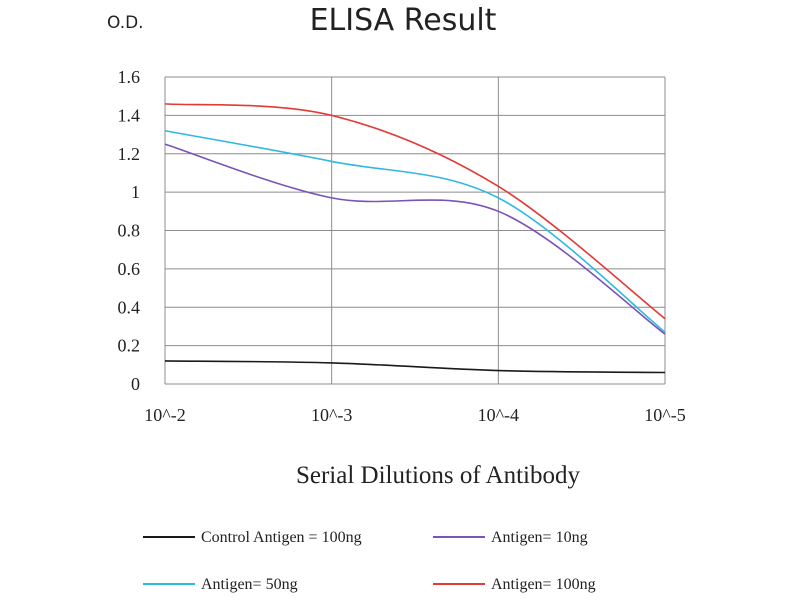  What do you see at coordinates (331, 415) in the screenshot?
I see `x-tick-label: 10^-3` at bounding box center [331, 415].